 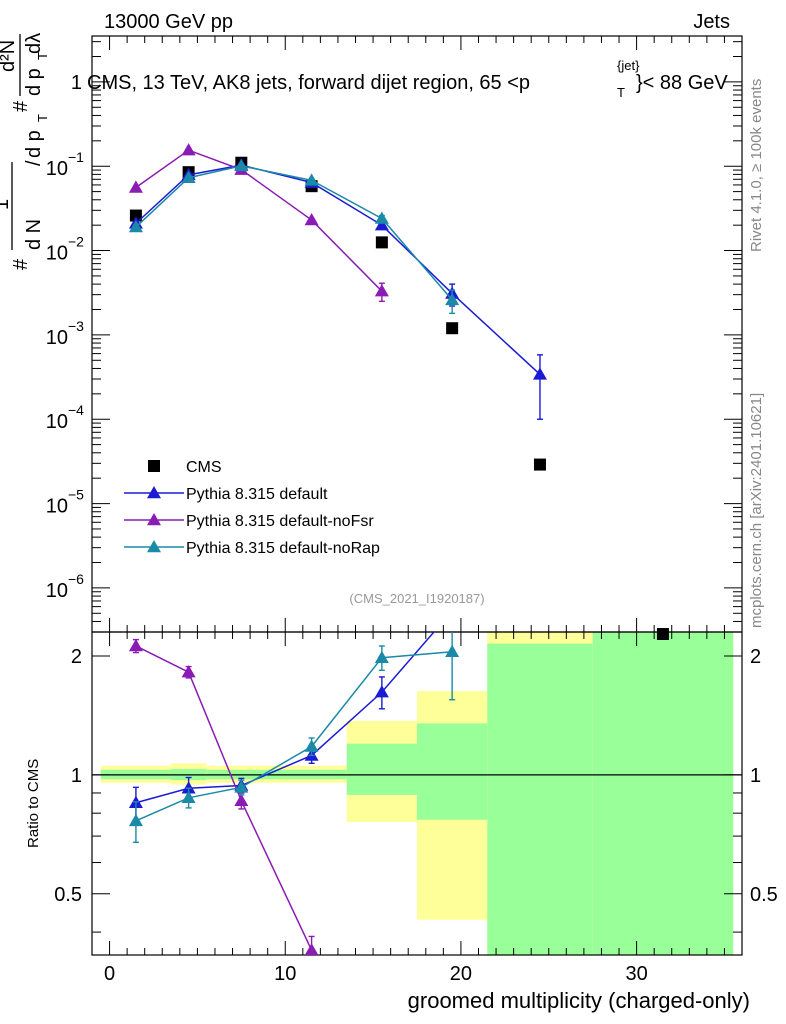 I want to click on ylabel-dlambda: dλ, so click(x=34, y=43).